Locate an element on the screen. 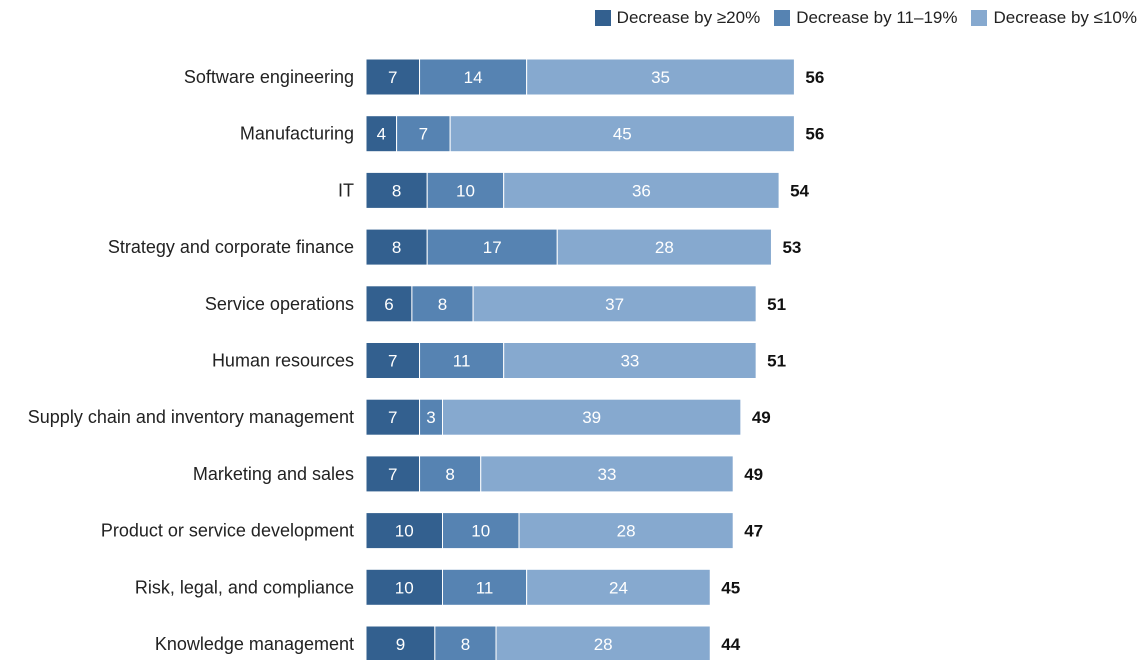 Image resolution: width=1147 pixels, height=665 pixels. segment-value-label: 9 is located at coordinates (400, 644).